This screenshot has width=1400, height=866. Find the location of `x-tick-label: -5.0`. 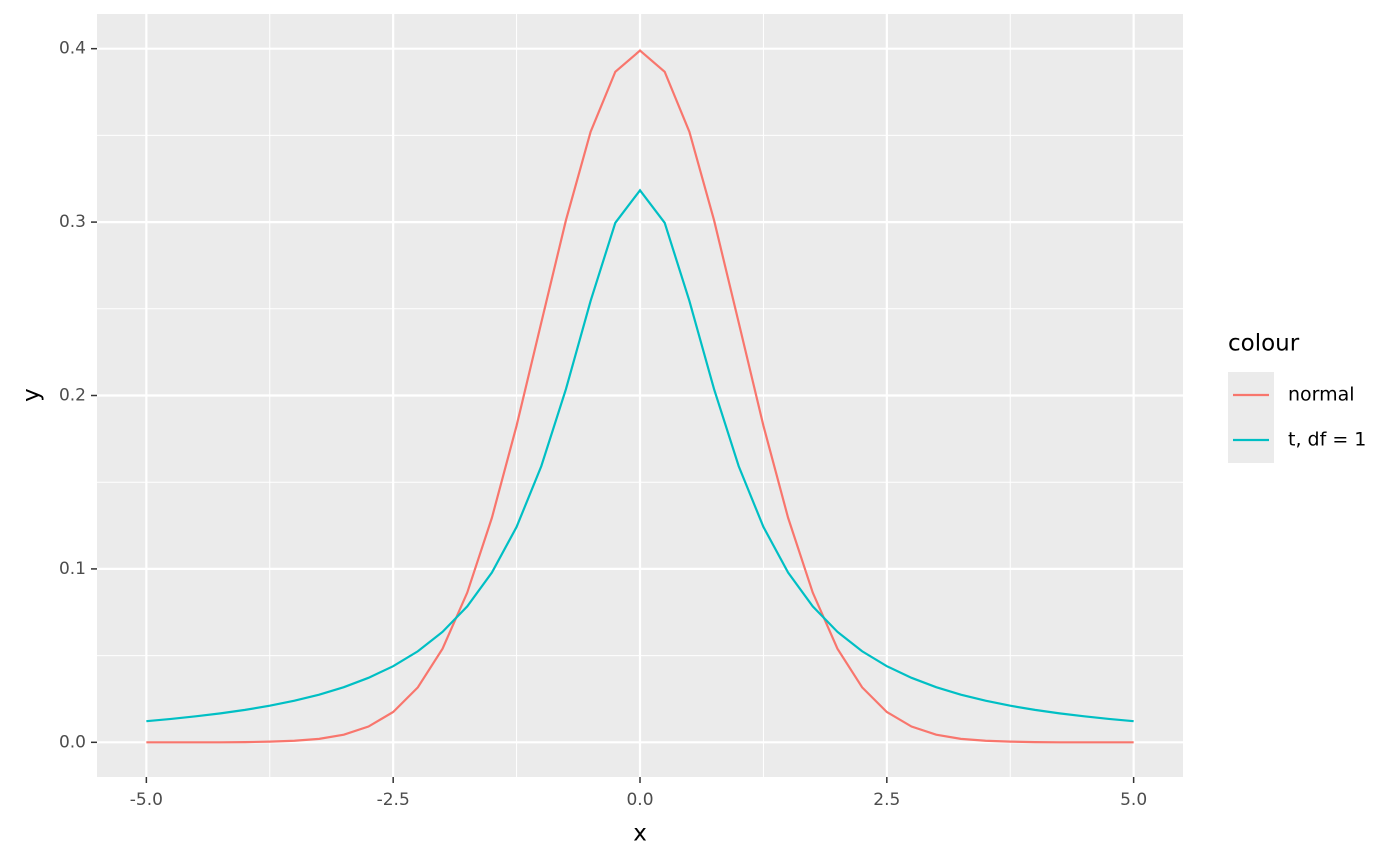

x-tick-label: -5.0 is located at coordinates (146, 800).